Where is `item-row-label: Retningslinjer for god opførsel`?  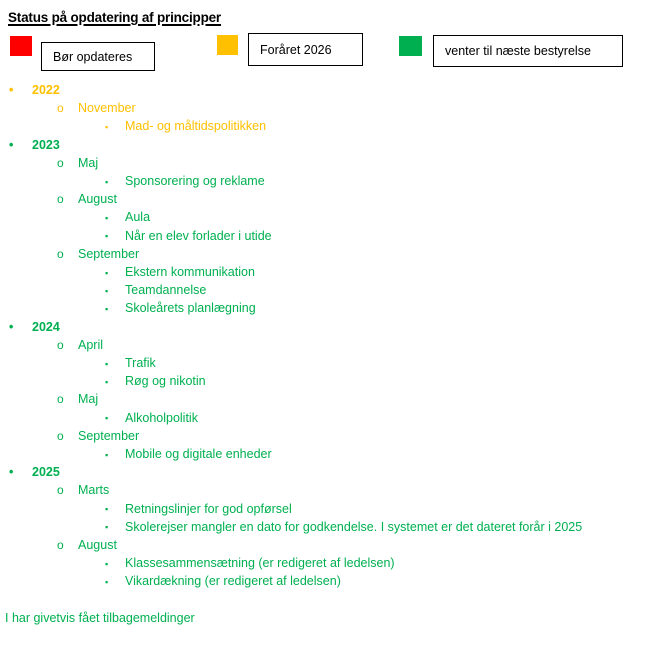 item-row-label: Retningslinjer for god opførsel is located at coordinates (208, 508).